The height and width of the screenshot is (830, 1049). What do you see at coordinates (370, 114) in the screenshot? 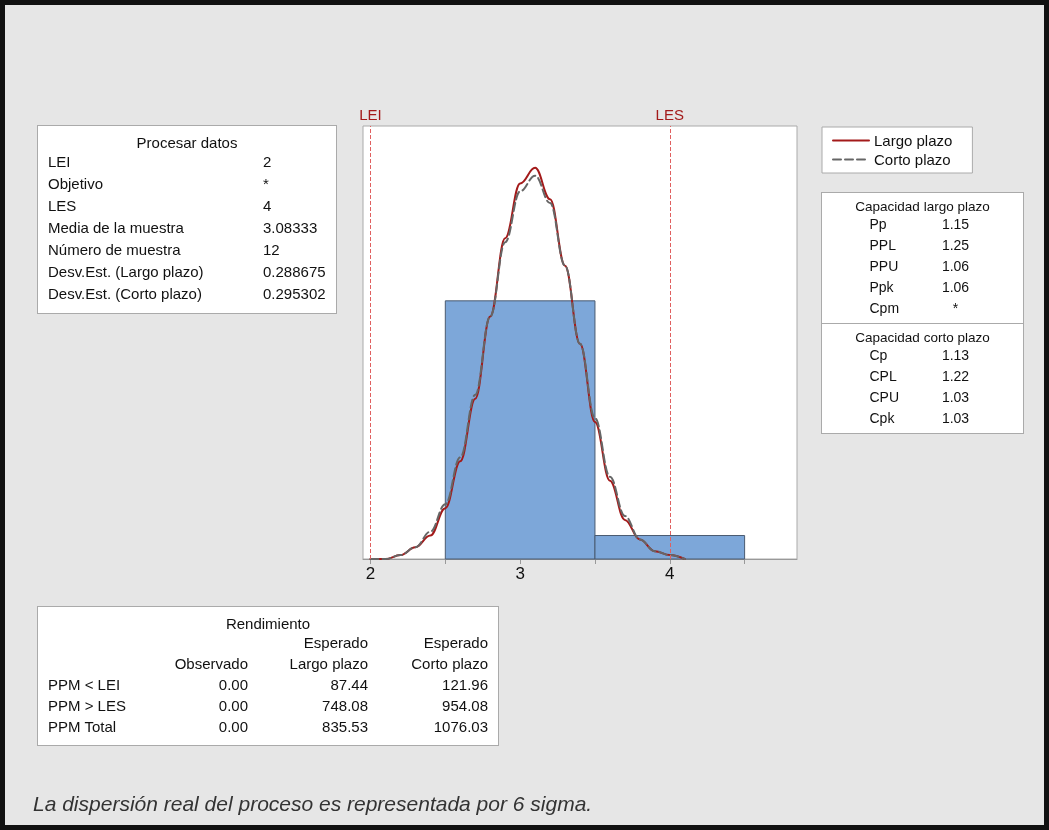
I see `ref-line-label: LEI` at bounding box center [370, 114].